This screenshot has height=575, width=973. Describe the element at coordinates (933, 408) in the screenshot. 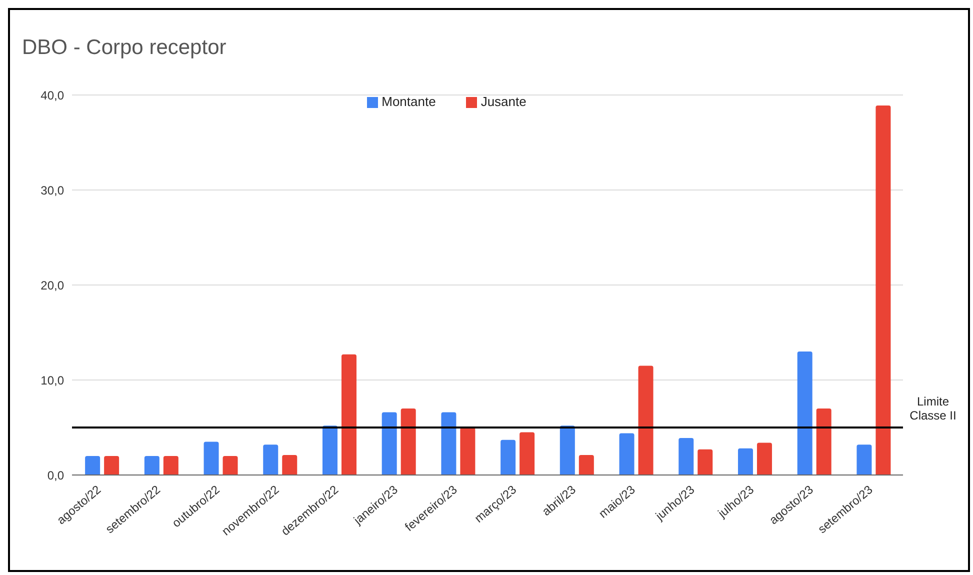

I see `ref-line-label: Limite Classe II` at that location.